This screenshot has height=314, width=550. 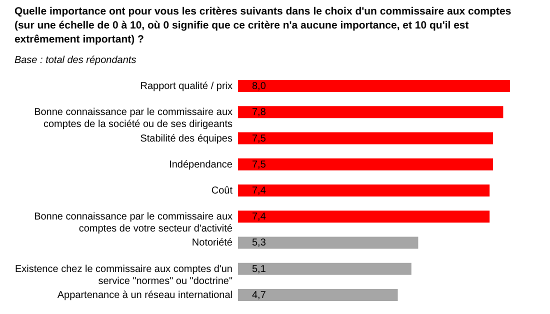 I want to click on chart-title: Quelle importance ont pour vous les critères suivants dans le choix d'un commissaire aux comptes (sur une échelle de 0 à 10, où 0 signifie que ce critère n'a aucune importance, et 10 qu'il est extrêmement important) ?, so click(x=263, y=26).